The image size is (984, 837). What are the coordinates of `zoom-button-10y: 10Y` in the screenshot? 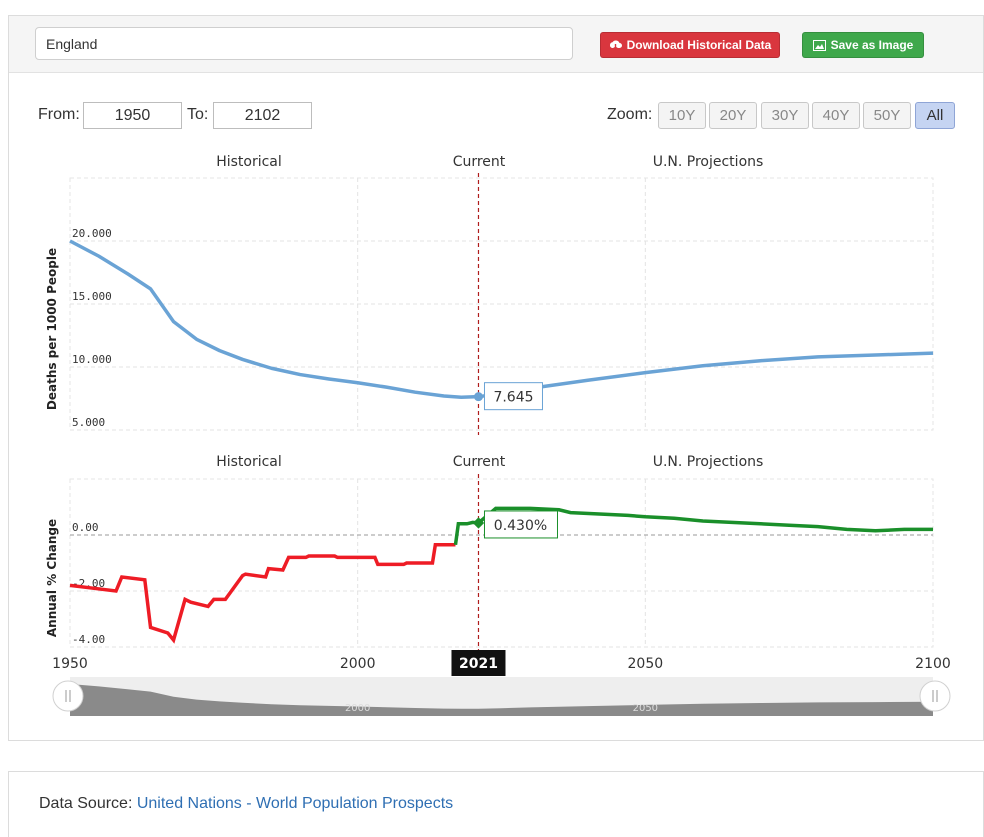 It's located at (682, 115).